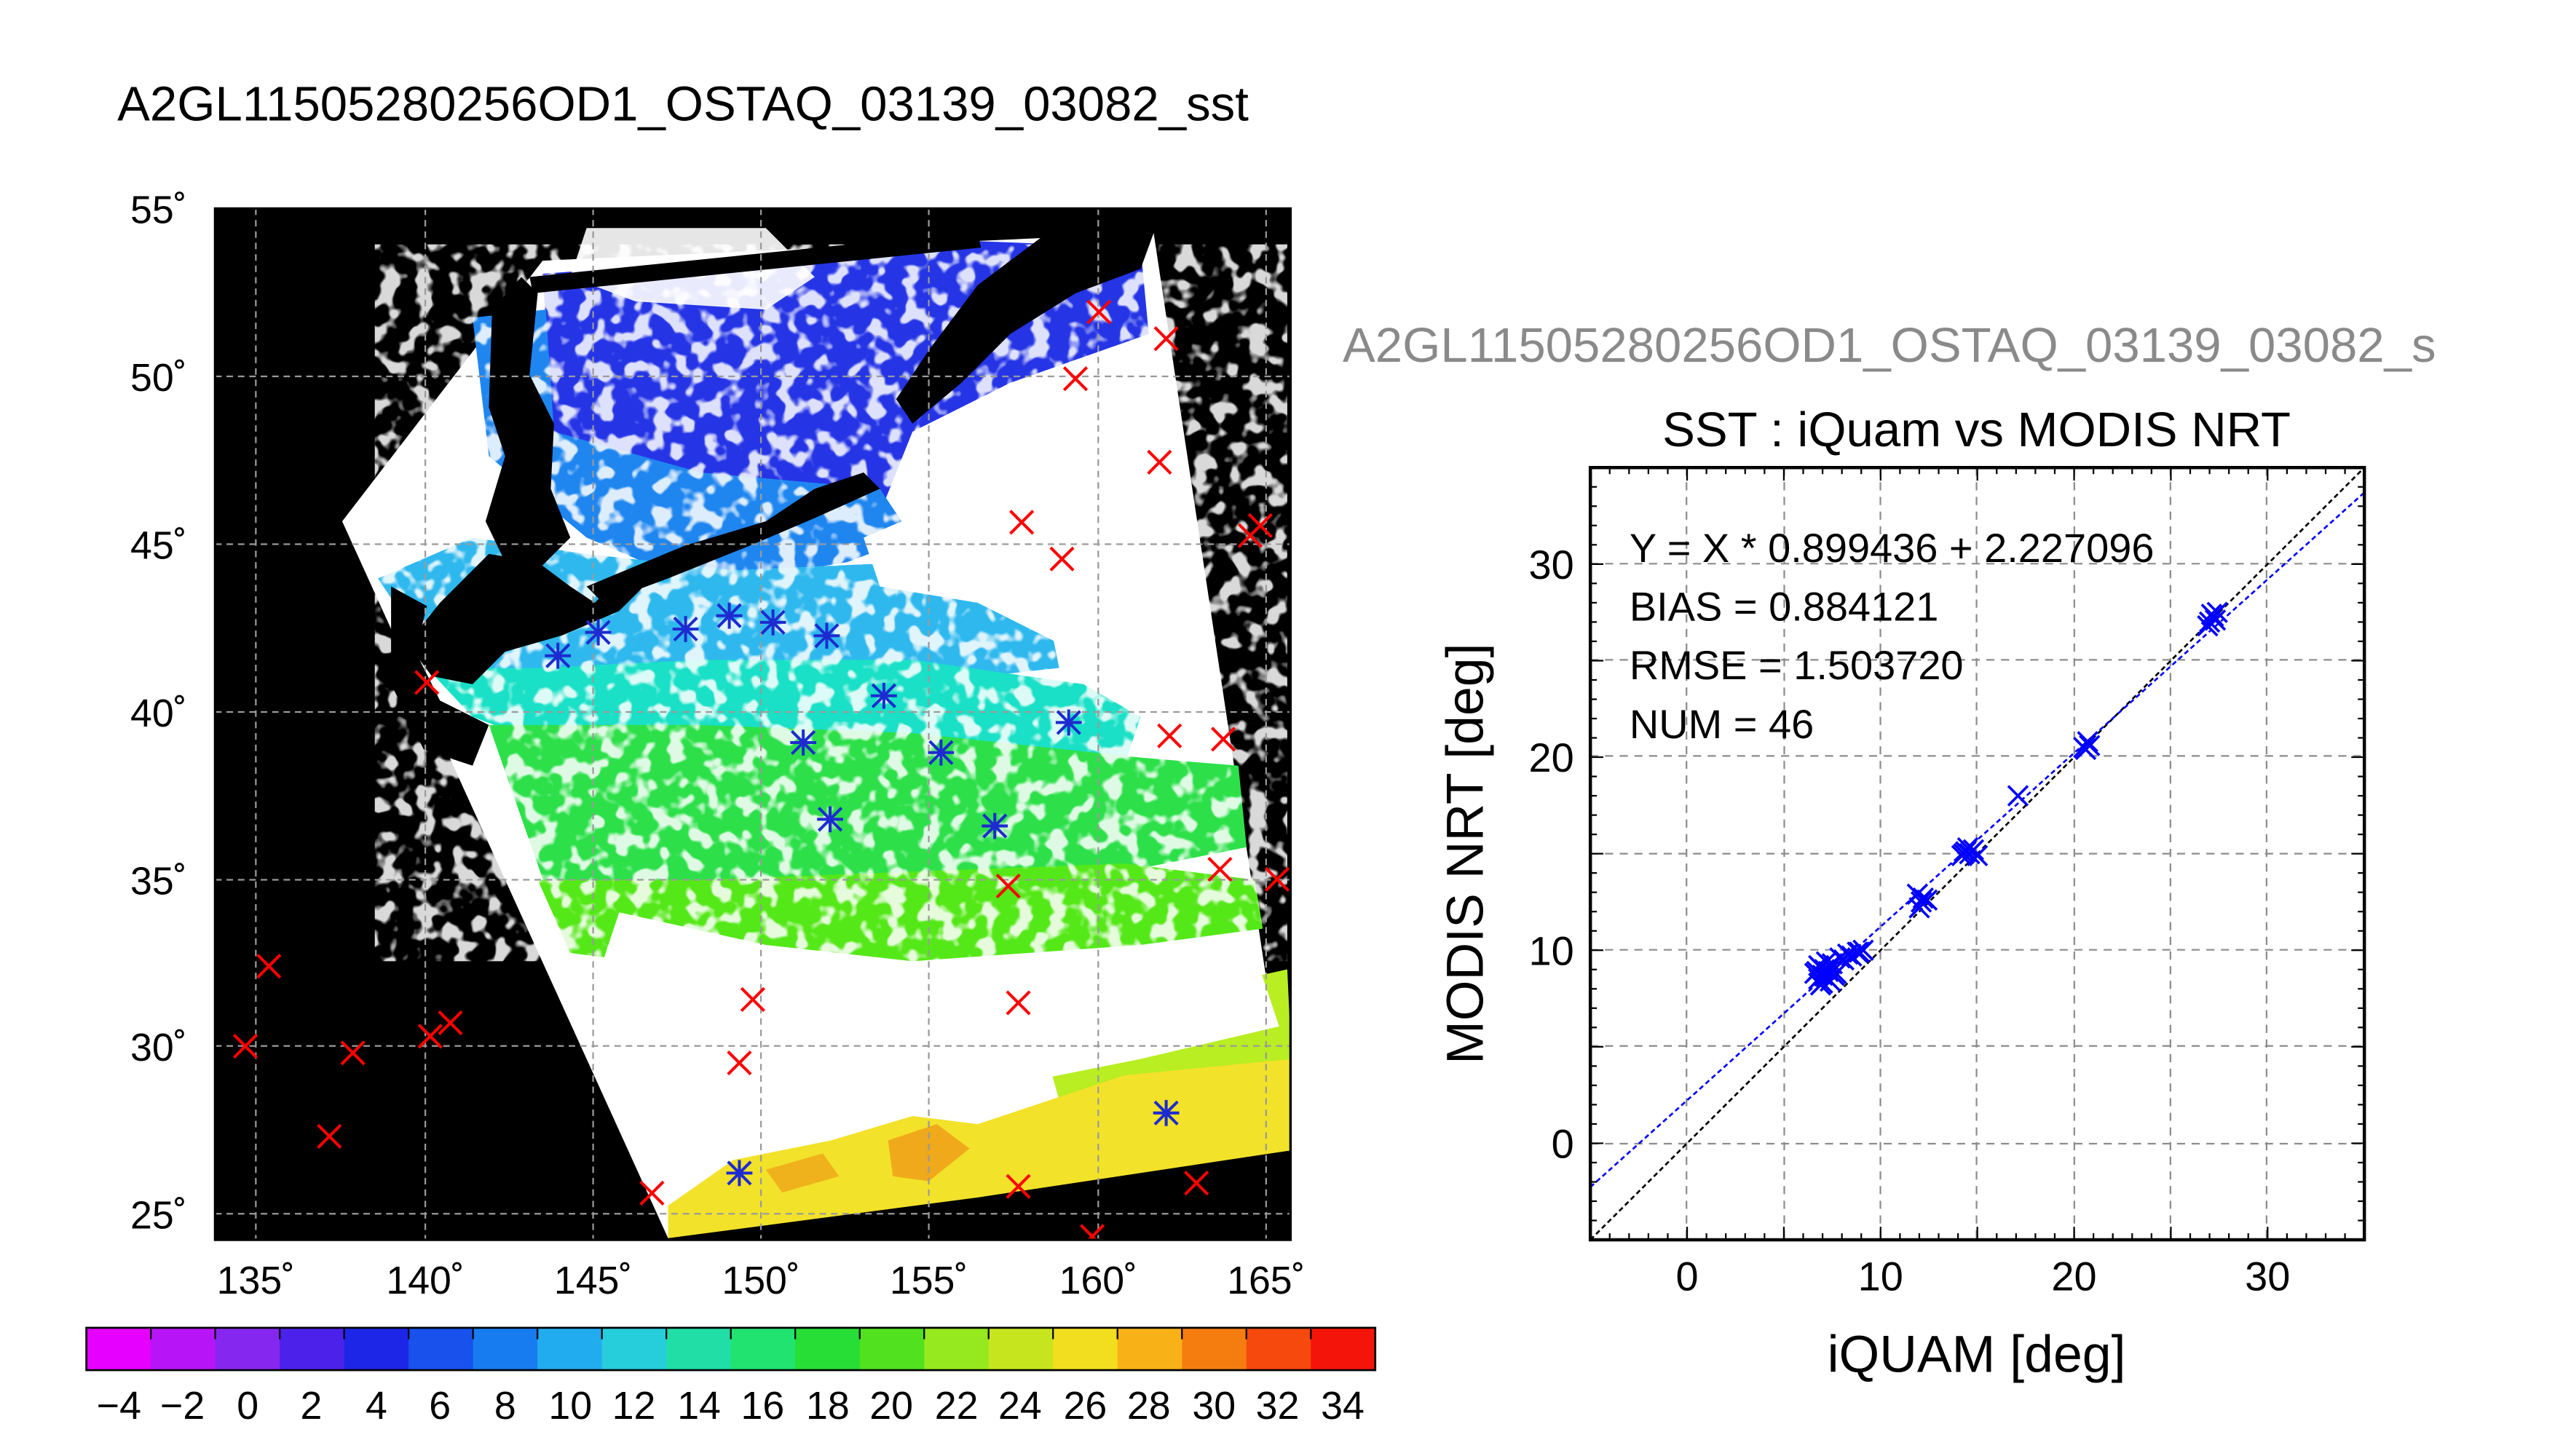 This screenshot has height=1456, width=2555. I want to click on scatter-title: SST : iQuam vs MODIS NRT, so click(1976, 430).